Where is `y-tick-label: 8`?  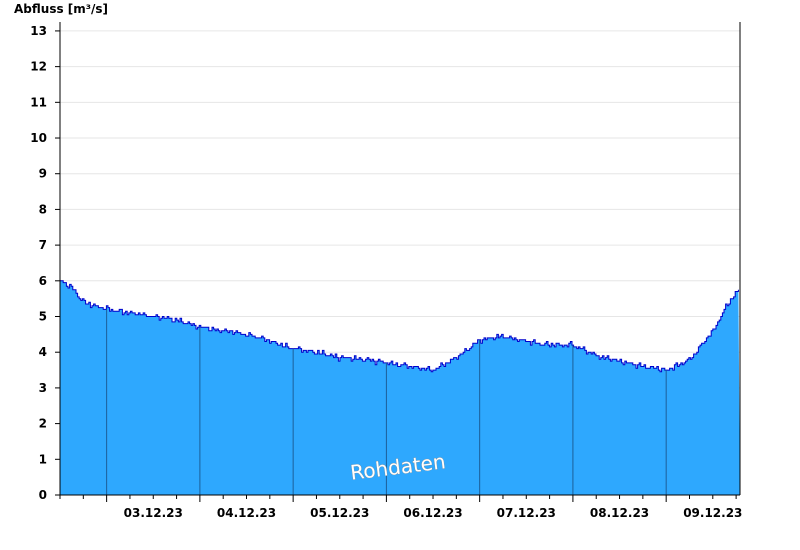 y-tick-label: 8 is located at coordinates (43, 209).